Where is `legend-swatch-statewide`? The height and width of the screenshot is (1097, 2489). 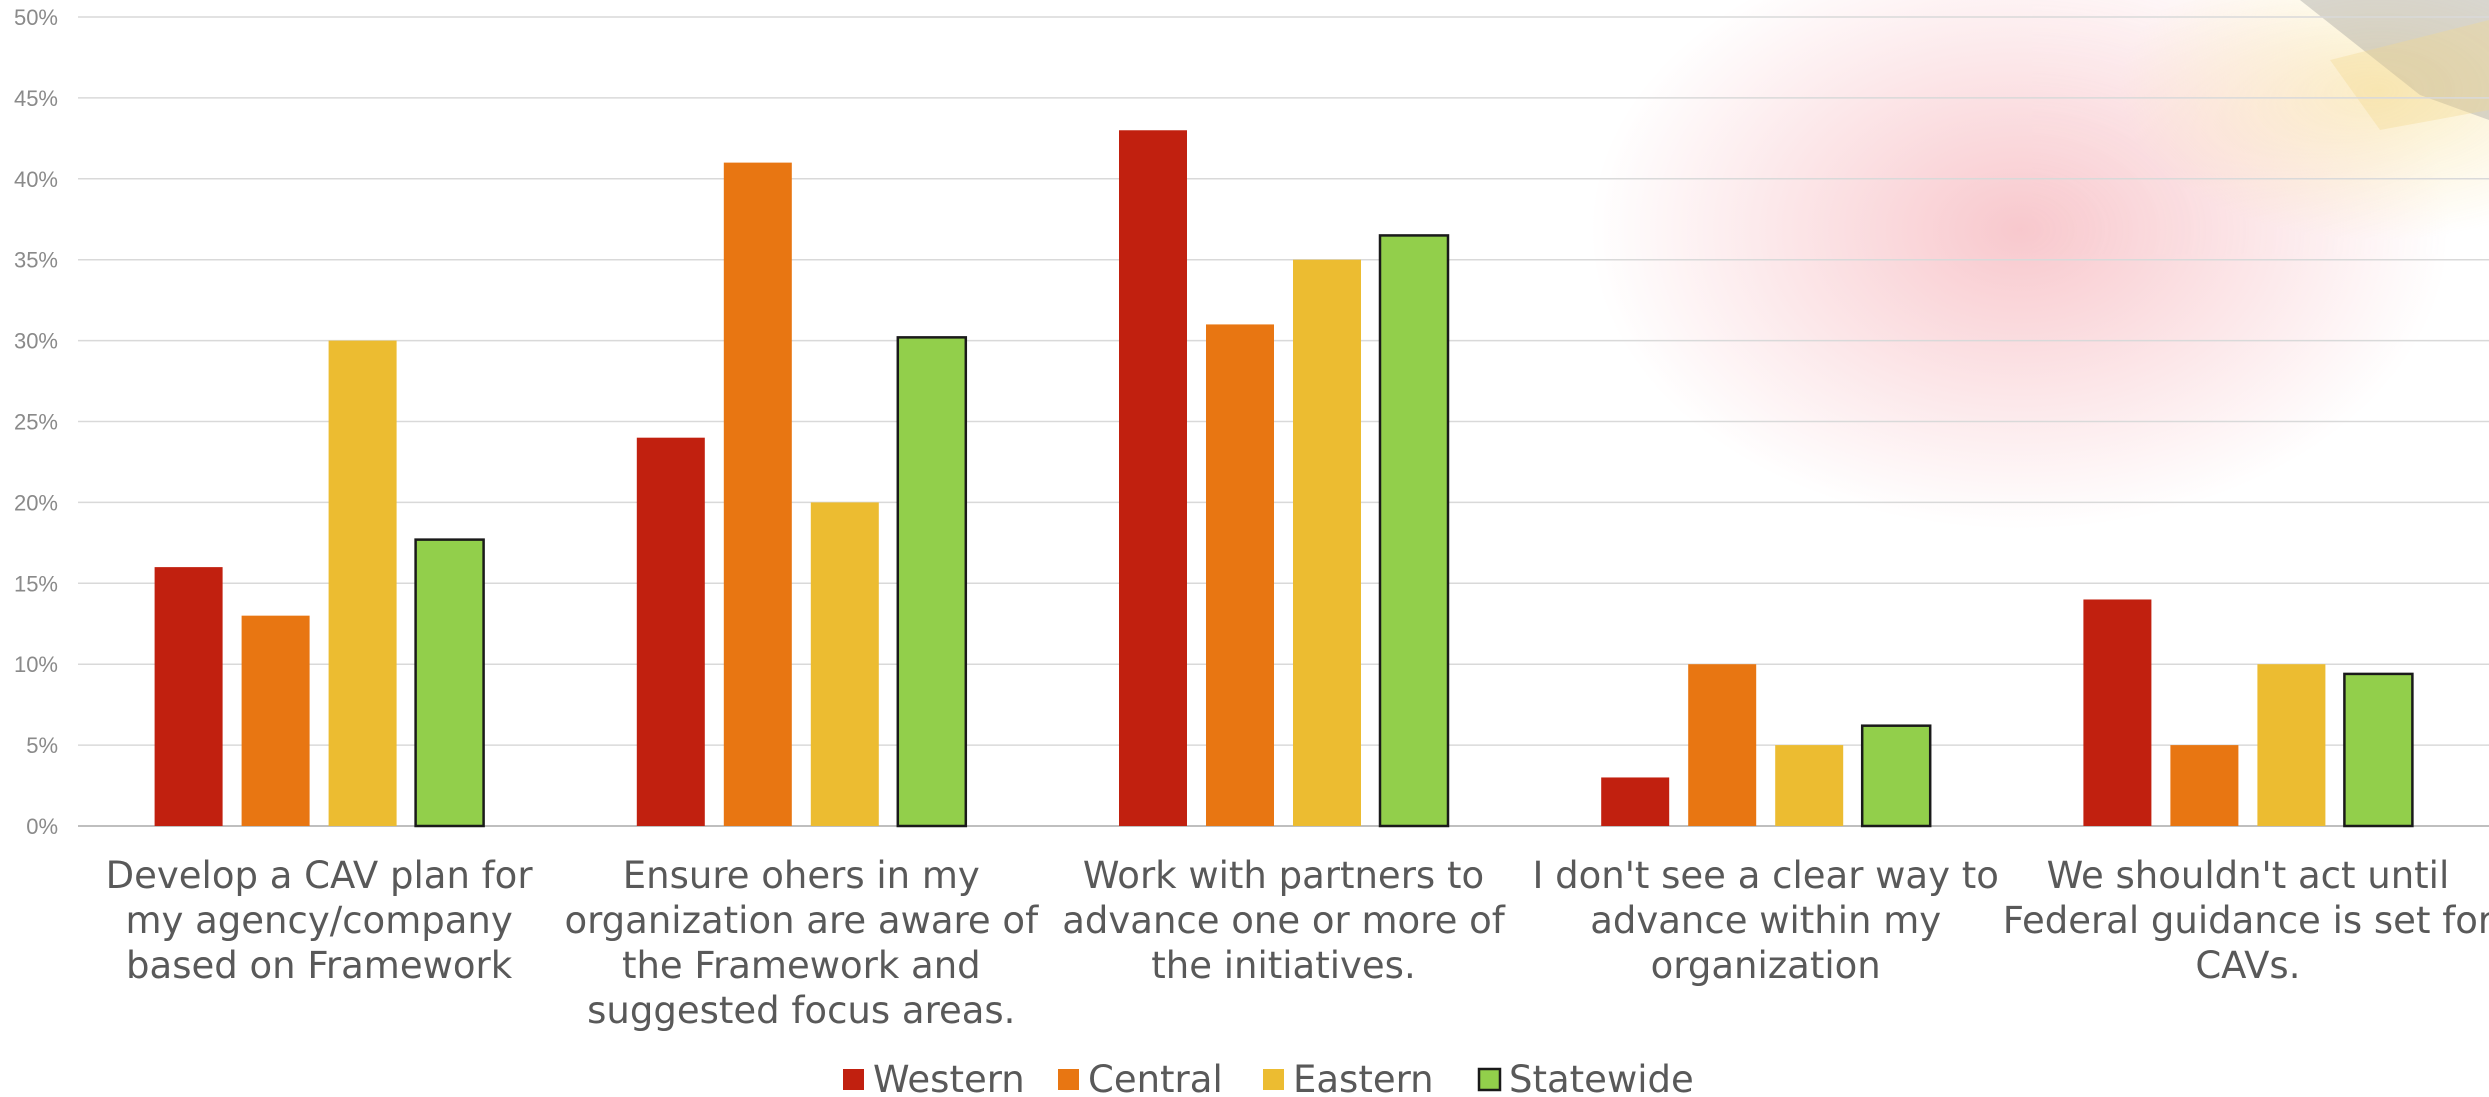 legend-swatch-statewide is located at coordinates (1489, 1079).